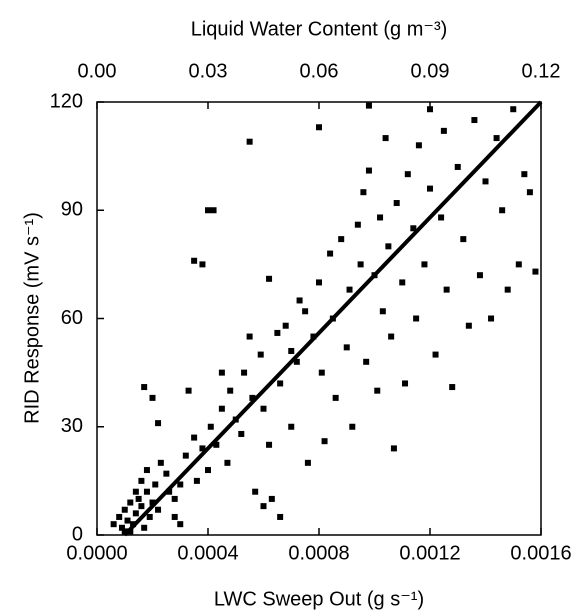  Describe the element at coordinates (318, 553) in the screenshot. I see `x-tick-label: 0.0008` at that location.